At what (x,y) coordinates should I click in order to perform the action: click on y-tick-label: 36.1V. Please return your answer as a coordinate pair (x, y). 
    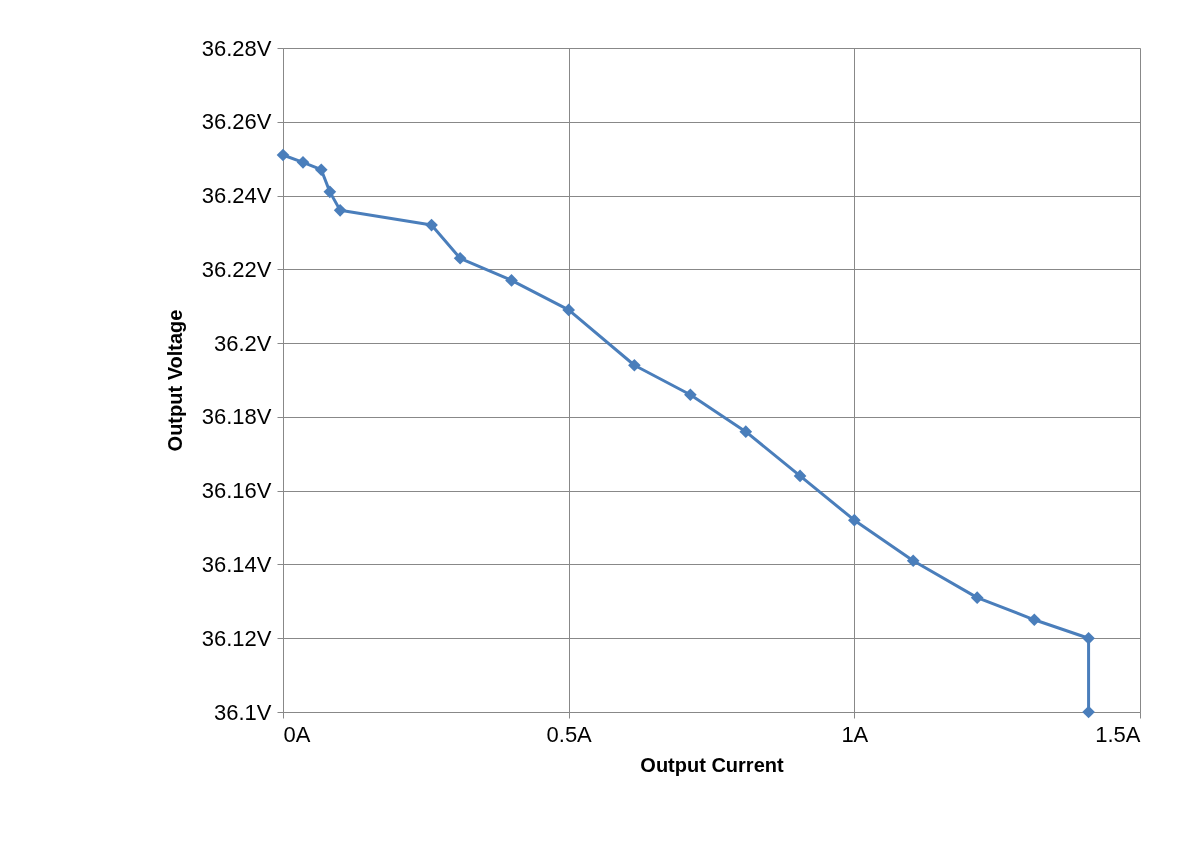
    Looking at the image, I should click on (243, 712).